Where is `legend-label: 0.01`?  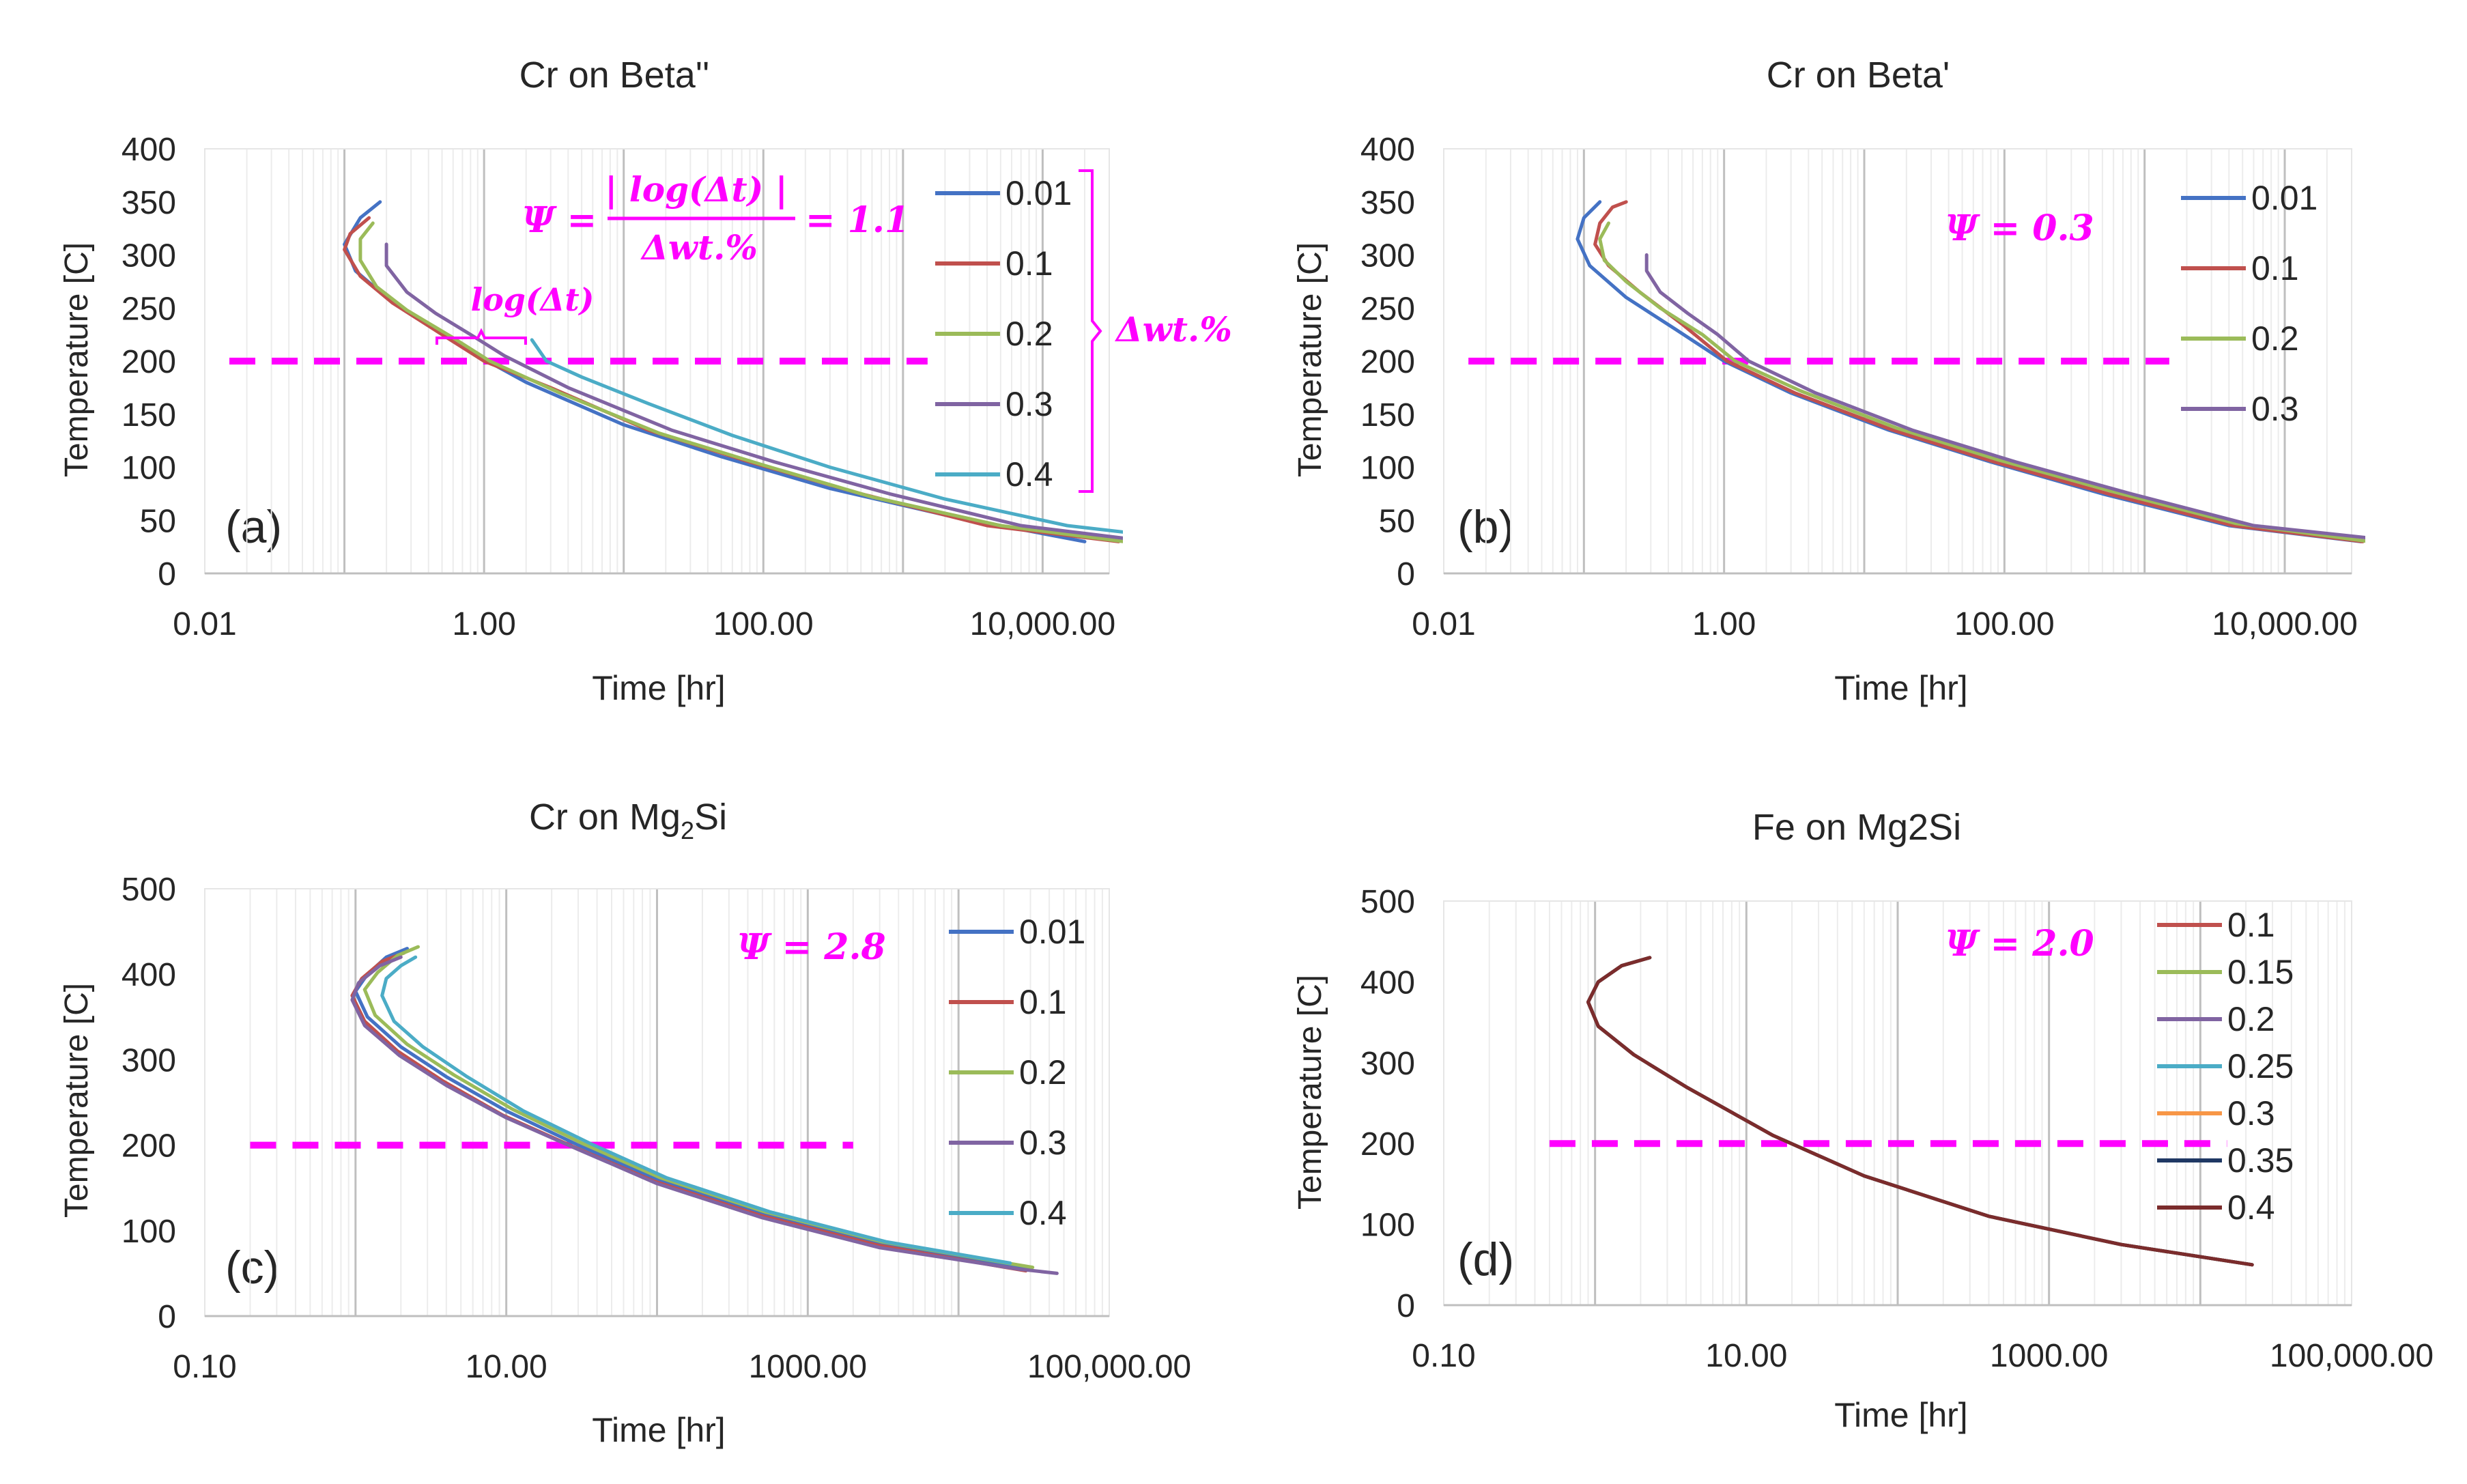
legend-label: 0.01 is located at coordinates (1052, 932).